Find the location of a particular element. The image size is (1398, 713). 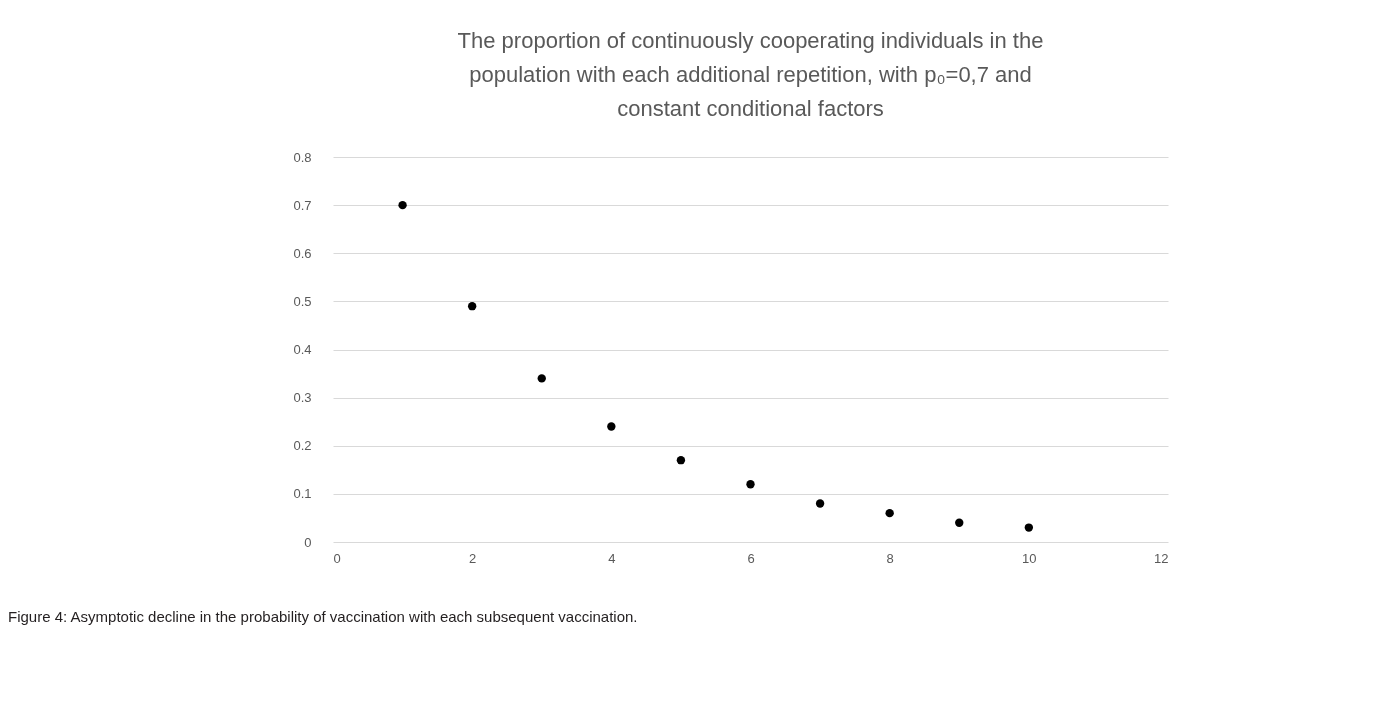

chart-title: The proportion of continuously cooperating individuals in the population with each additional repetition, with p₀=0,7 and constant conditional factors is located at coordinates (750, 74).